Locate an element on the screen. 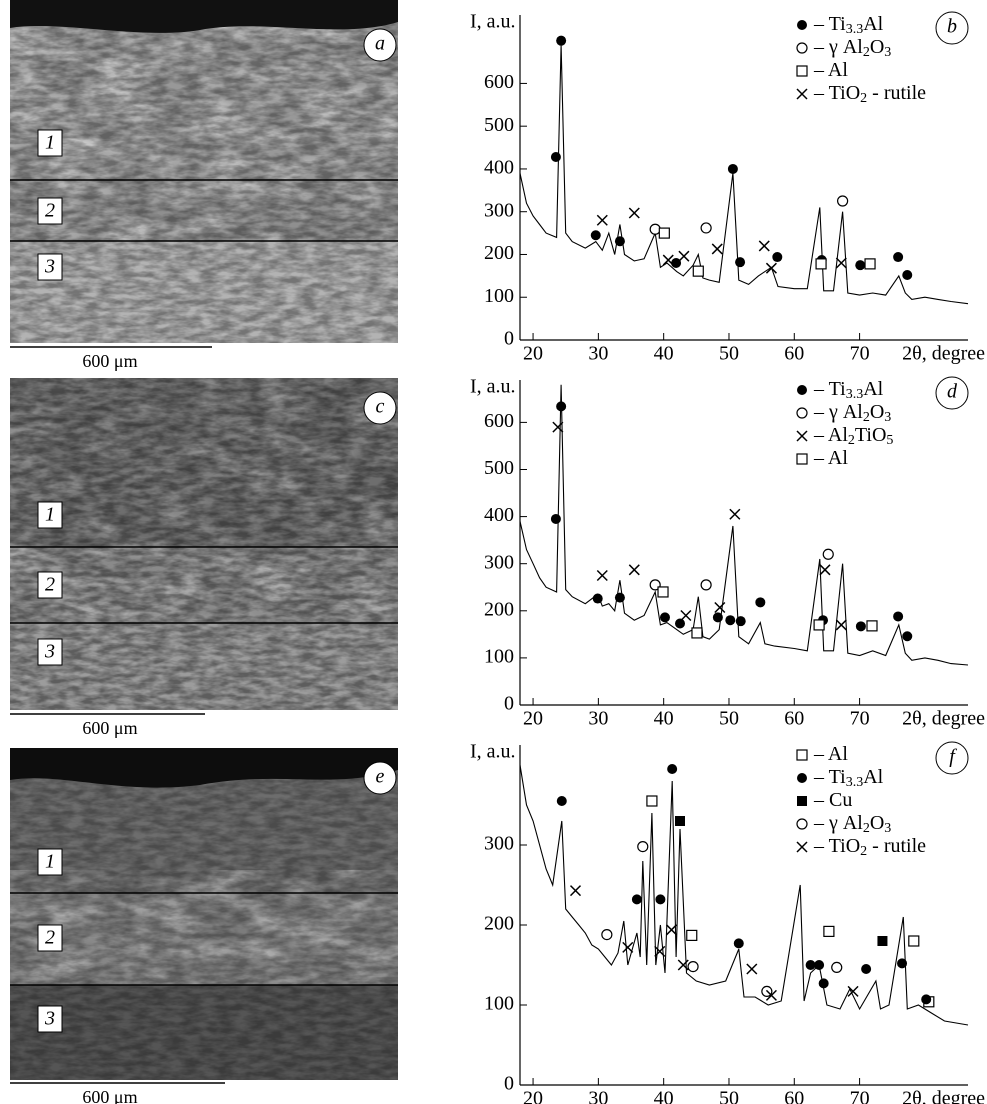  panel-letter: a is located at coordinates (380, 44).